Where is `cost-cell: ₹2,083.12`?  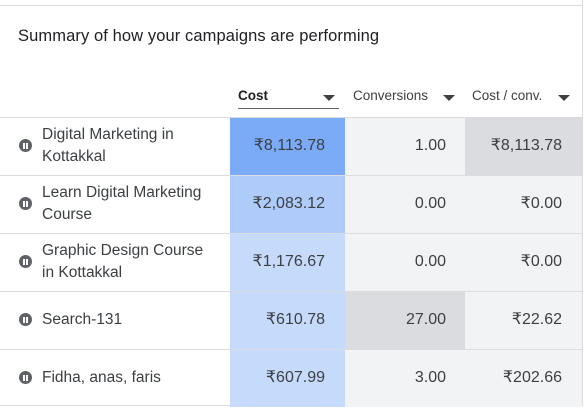 cost-cell: ₹2,083.12 is located at coordinates (287, 204).